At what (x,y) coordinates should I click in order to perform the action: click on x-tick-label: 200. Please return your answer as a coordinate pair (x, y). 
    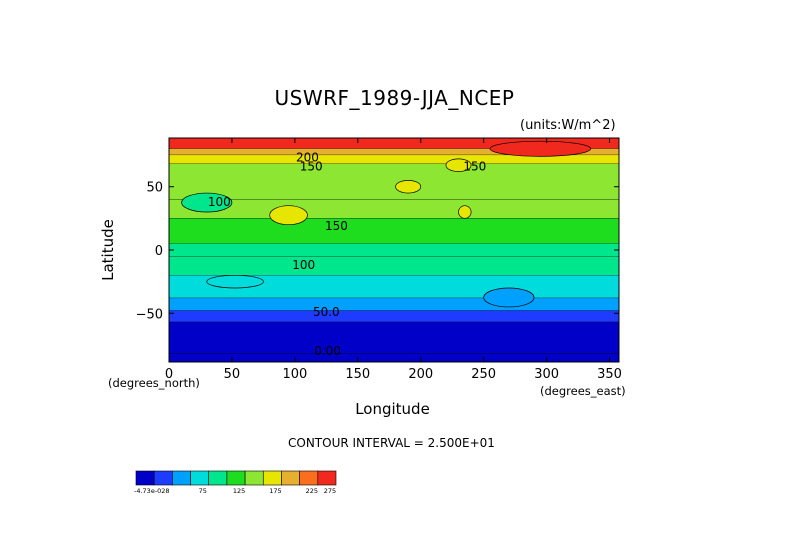
    Looking at the image, I should click on (420, 374).